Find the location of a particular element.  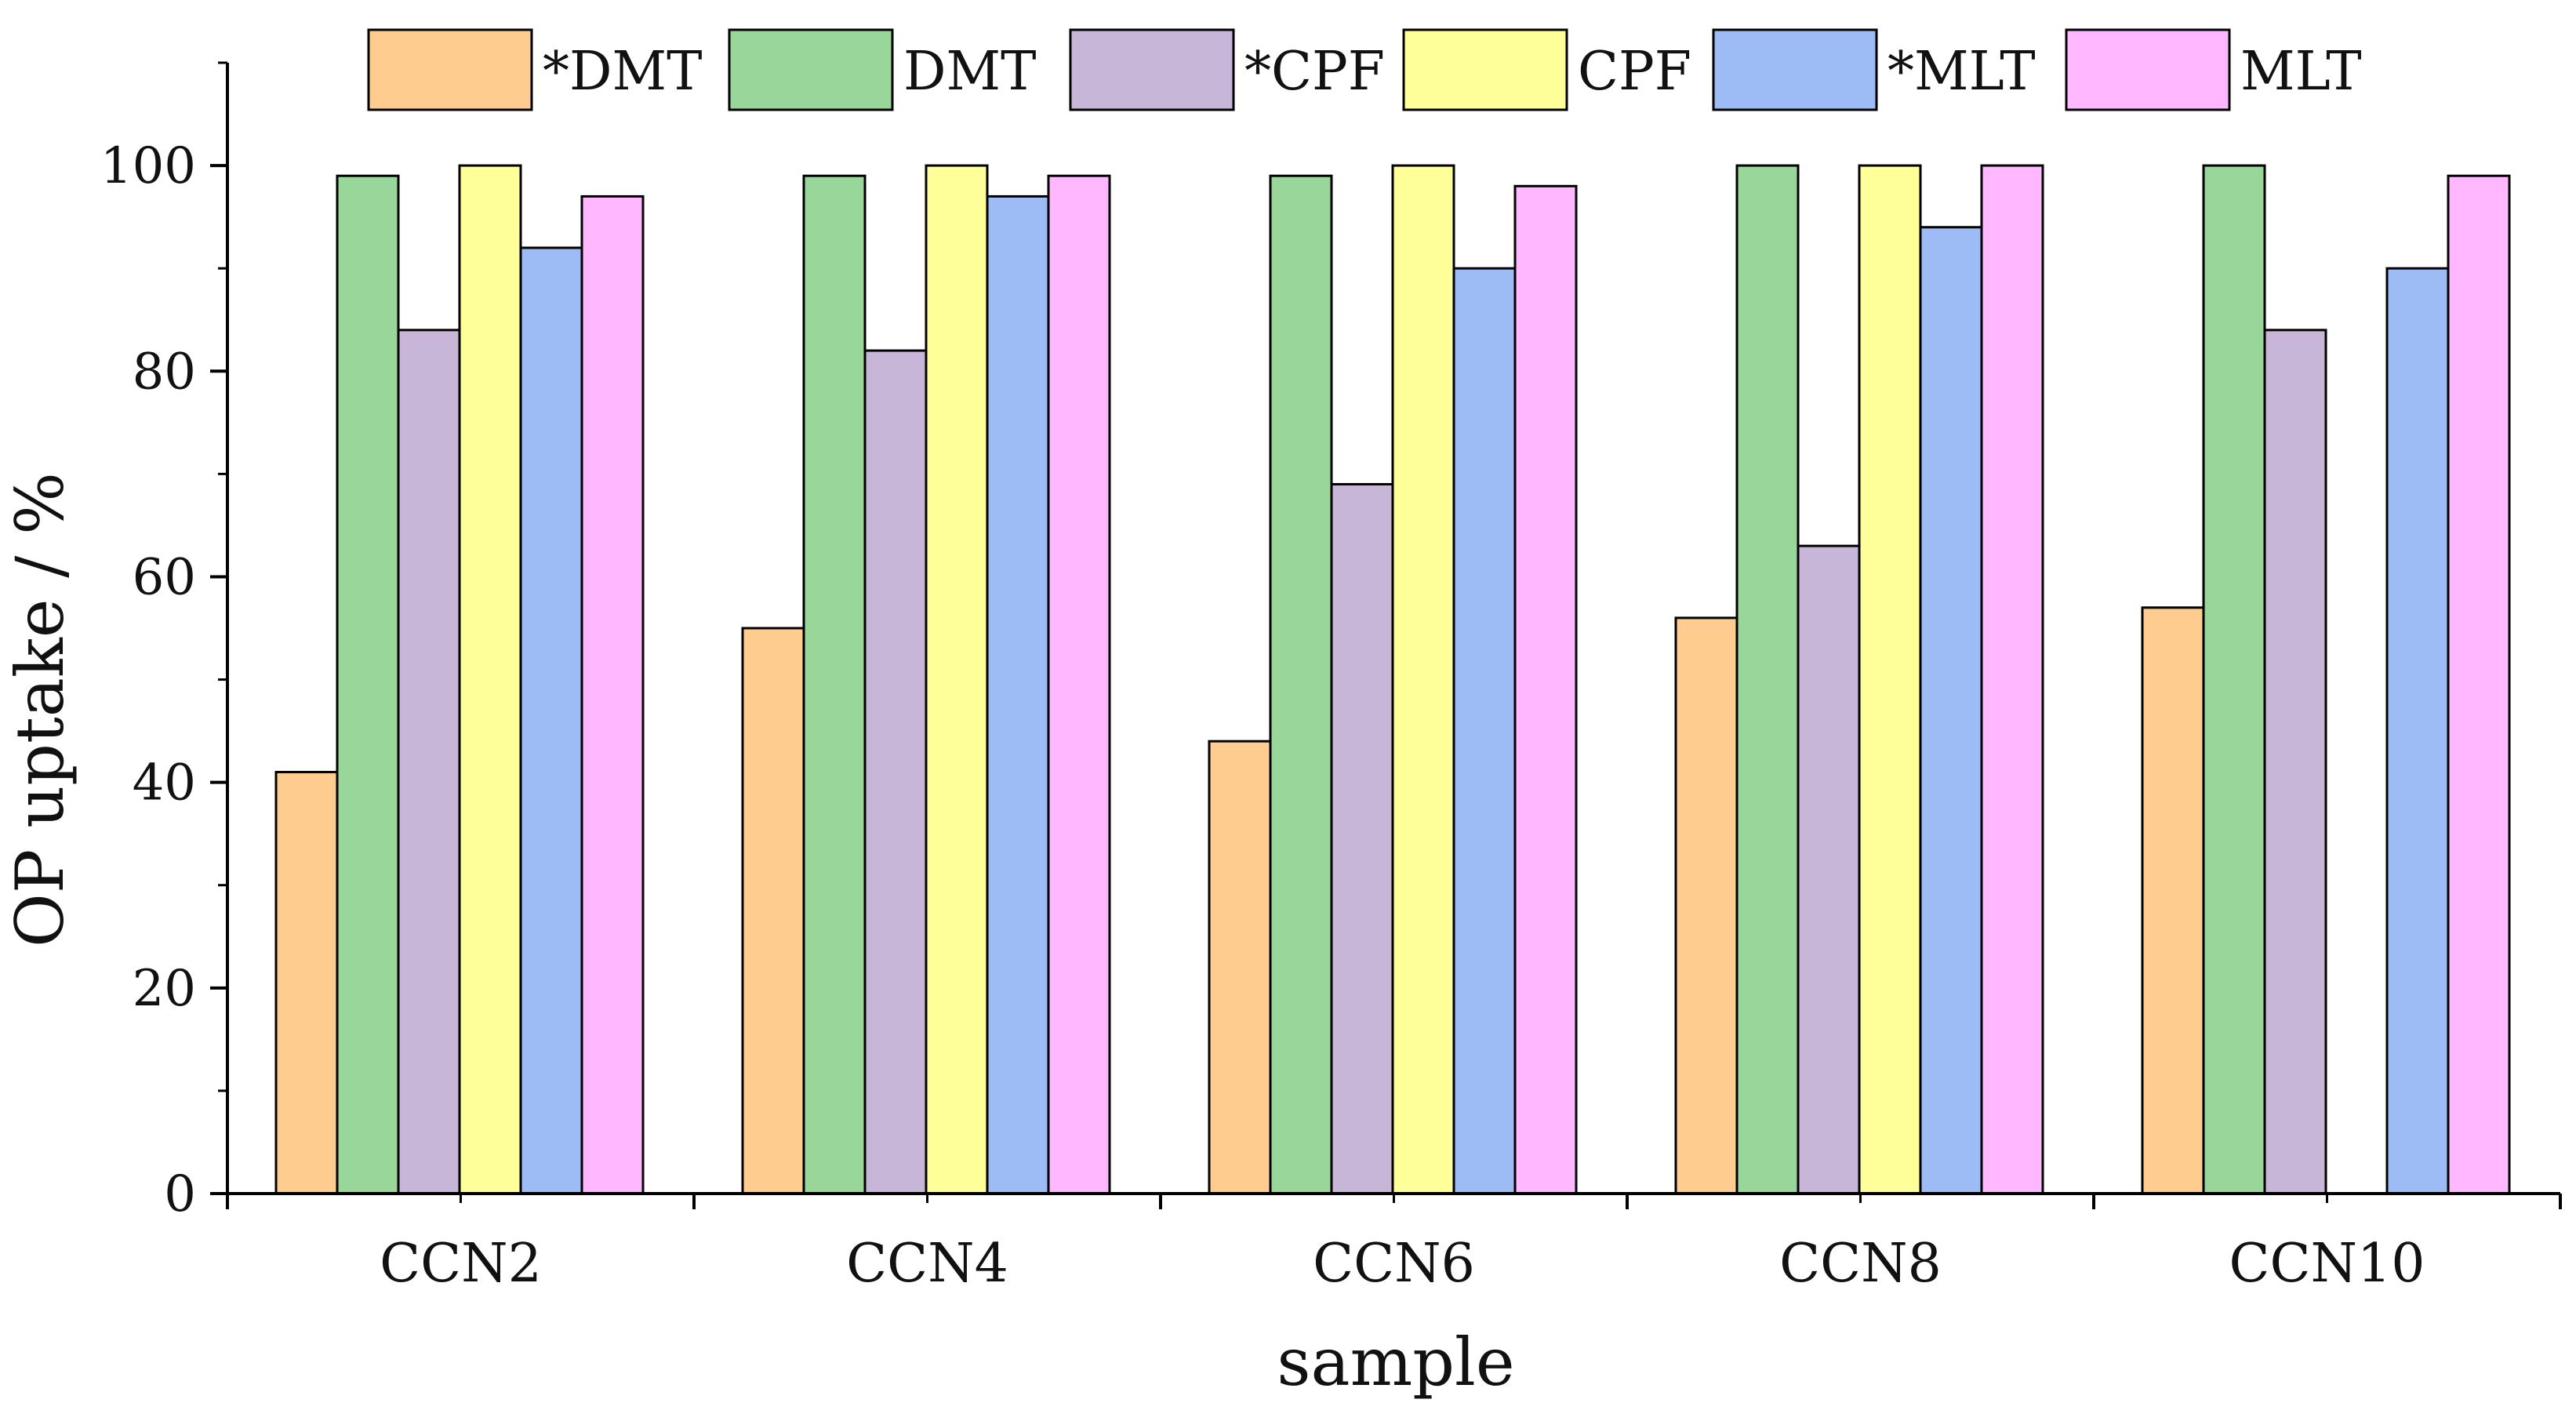

y-tick-label: 100 is located at coordinates (148, 166).